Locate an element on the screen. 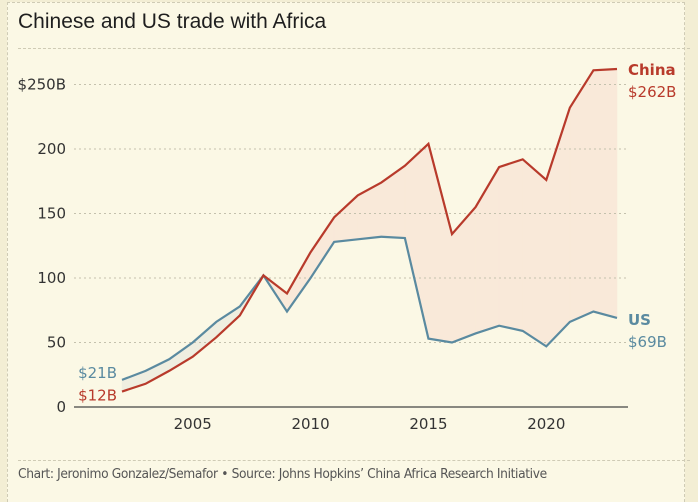  y-tick-label: 100 is located at coordinates (51, 278).